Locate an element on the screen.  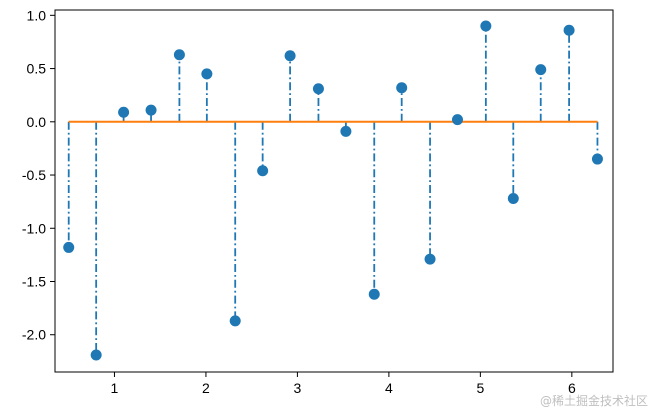
y-tick-label: -1.5 is located at coordinates (34, 282).